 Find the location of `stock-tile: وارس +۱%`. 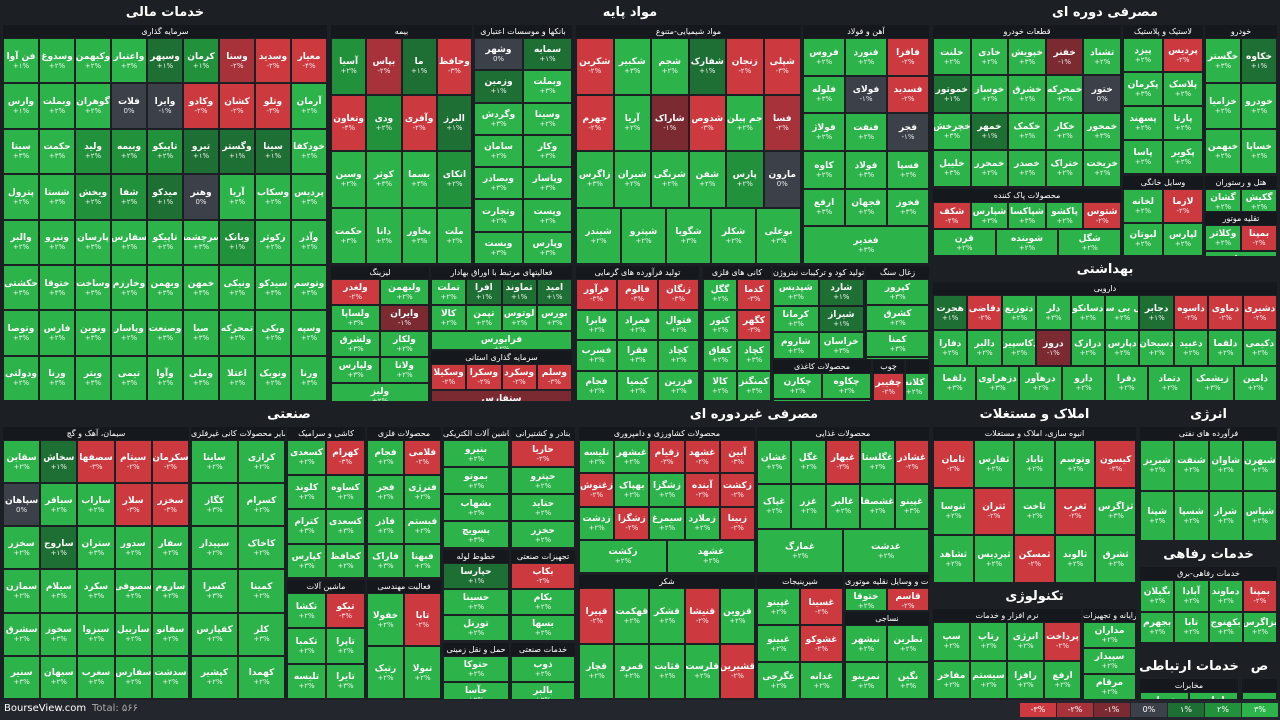

stock-tile: وارس +۱% is located at coordinates (21, 106).